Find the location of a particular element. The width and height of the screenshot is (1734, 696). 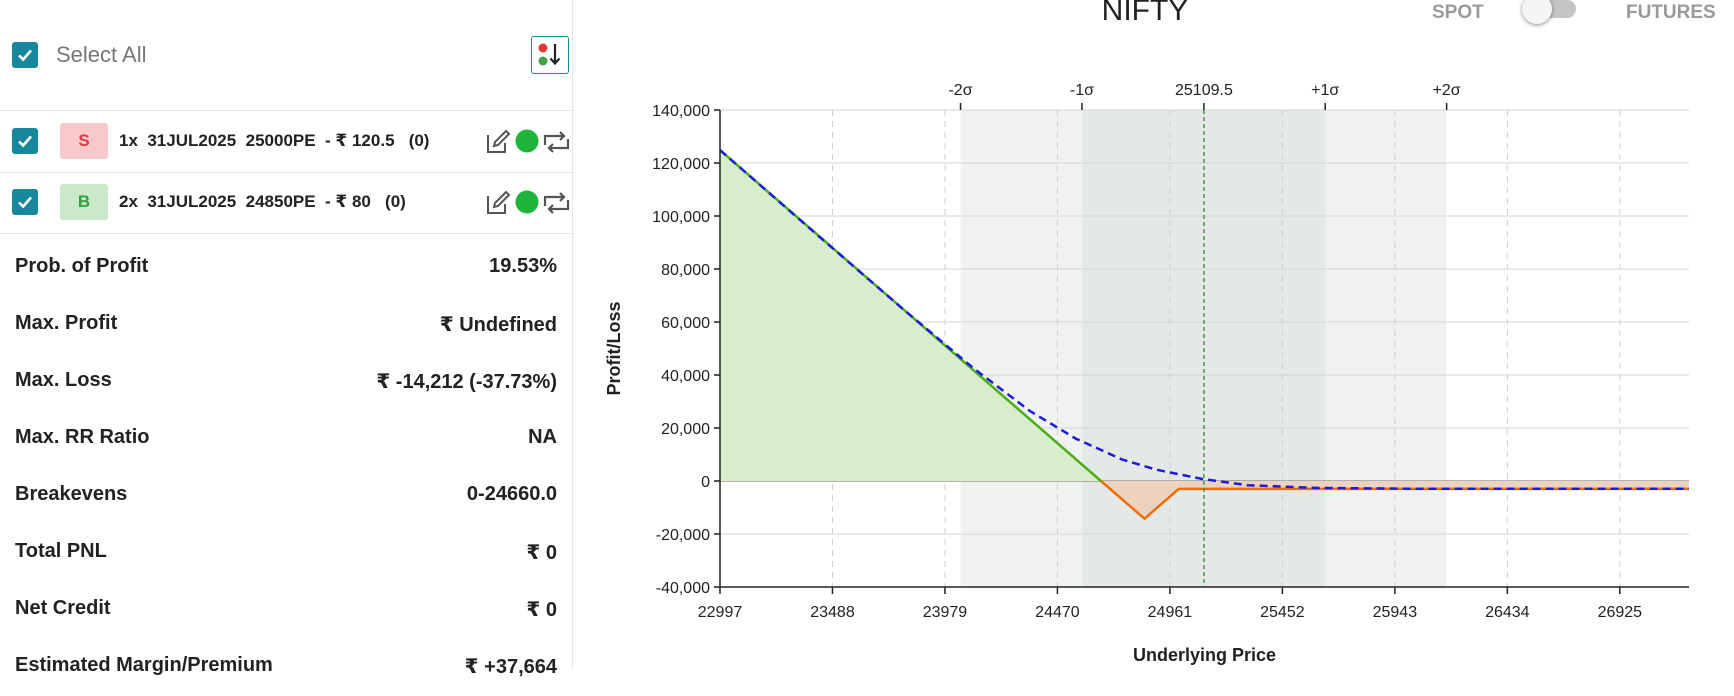

x-tick-label: 26434 is located at coordinates (1507, 612).